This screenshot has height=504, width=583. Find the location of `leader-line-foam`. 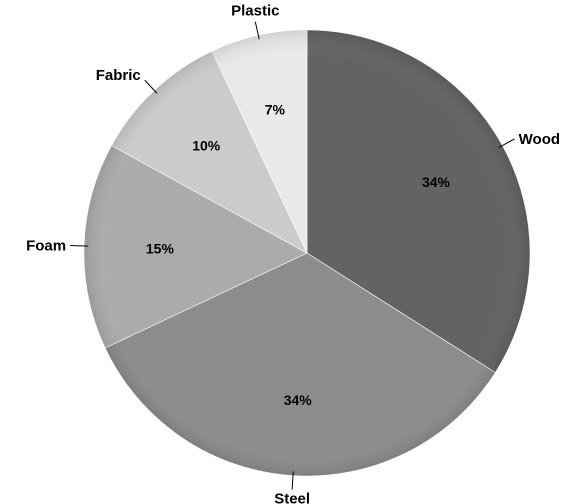

leader-line-foam is located at coordinates (79, 246).